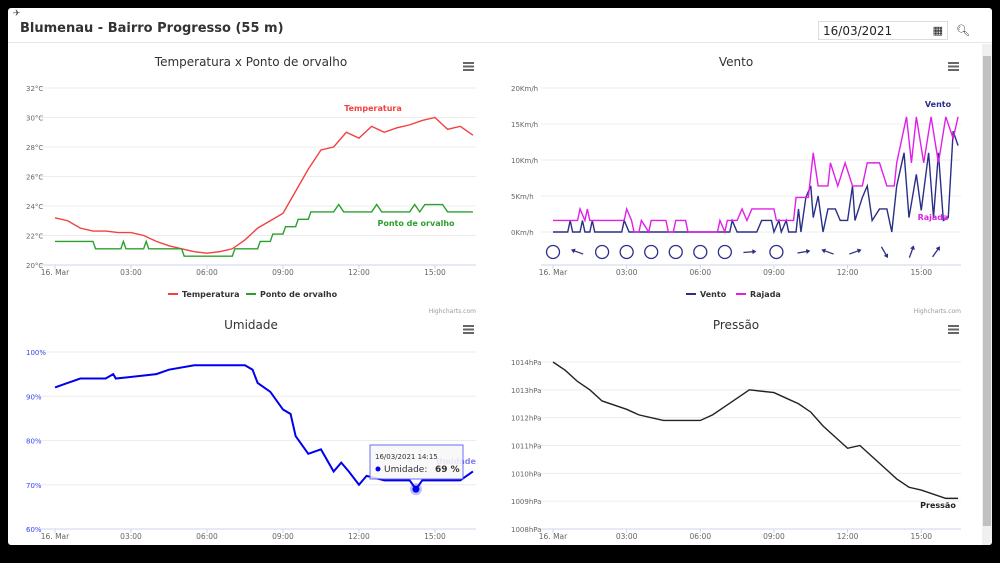 This screenshot has height=563, width=1000. What do you see at coordinates (378, 469) in the screenshot?
I see `tooltip-marker` at bounding box center [378, 469].